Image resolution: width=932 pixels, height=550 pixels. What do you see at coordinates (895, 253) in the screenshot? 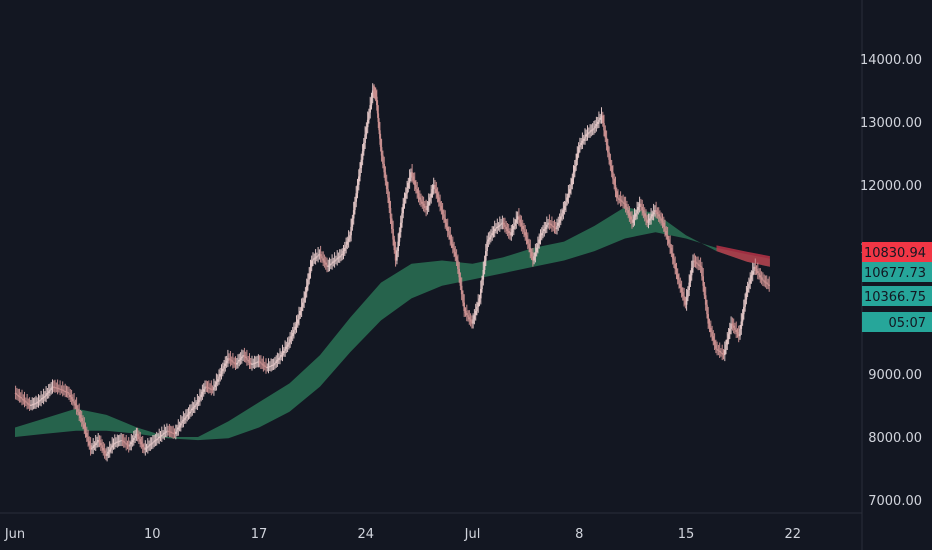
I see `price-tag-label: 10830.94` at bounding box center [895, 253].